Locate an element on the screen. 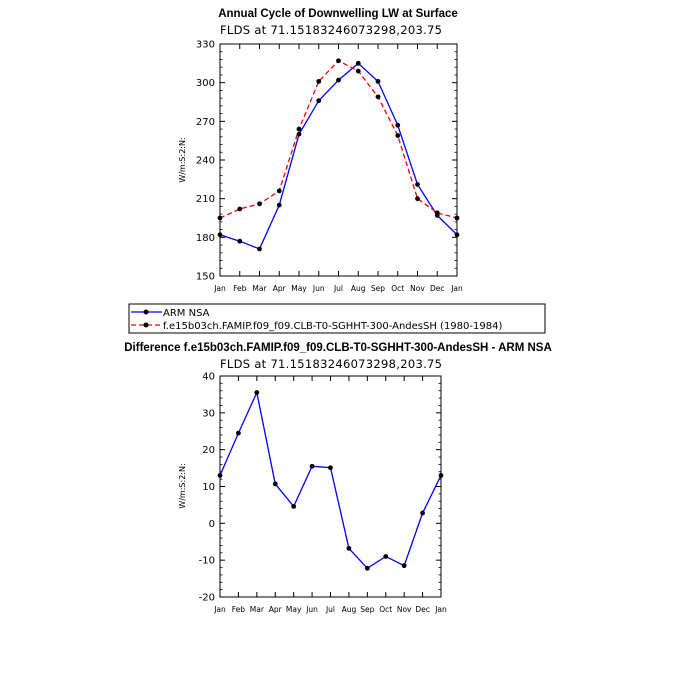 This screenshot has height=675, width=675. chart1-series-1-line is located at coordinates (338, 139).